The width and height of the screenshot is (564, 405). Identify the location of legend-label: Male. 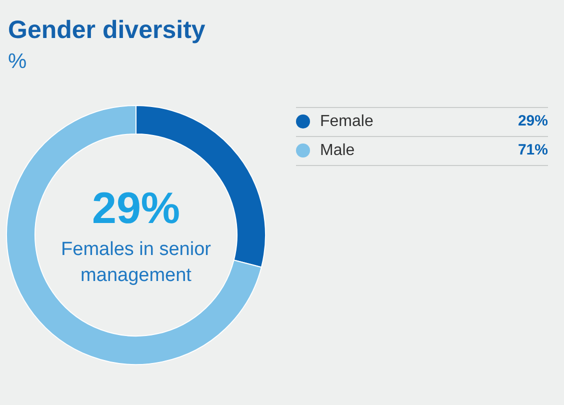
(337, 150).